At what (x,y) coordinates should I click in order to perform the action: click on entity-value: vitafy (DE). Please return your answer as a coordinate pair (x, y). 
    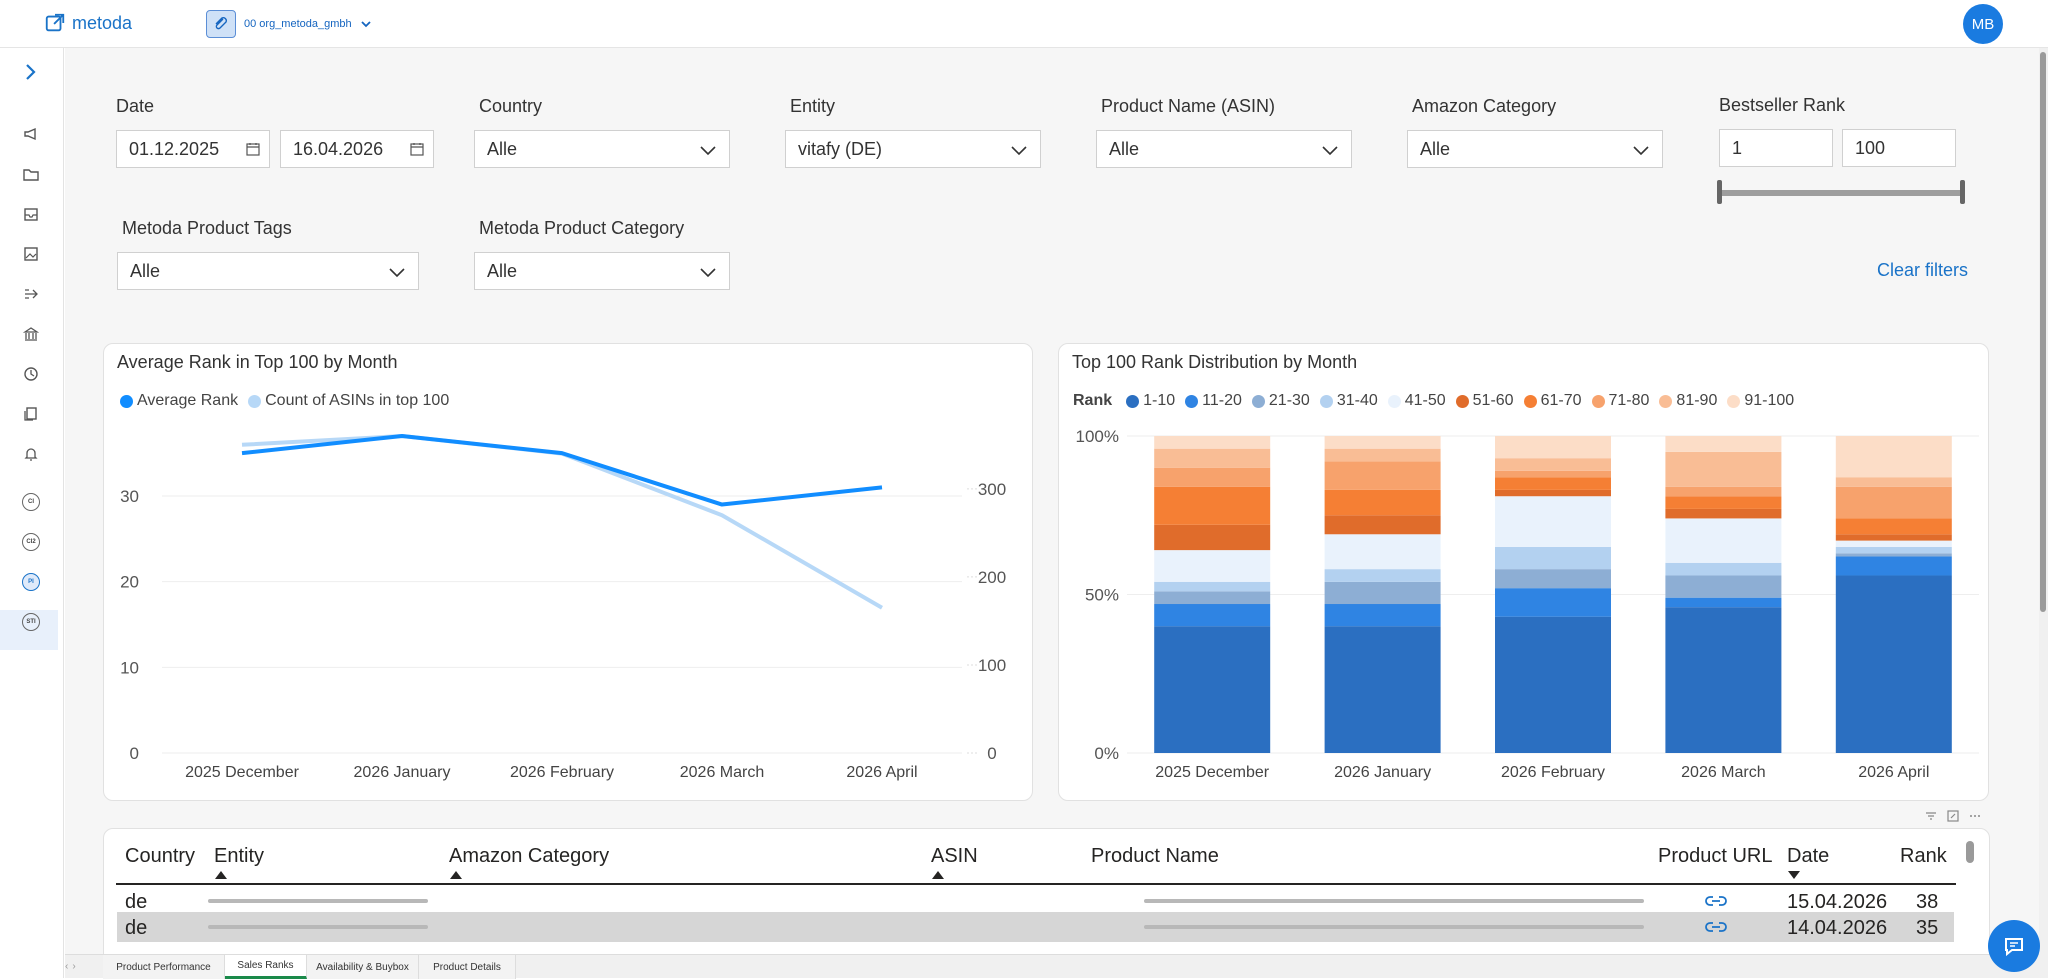
    Looking at the image, I should click on (840, 148).